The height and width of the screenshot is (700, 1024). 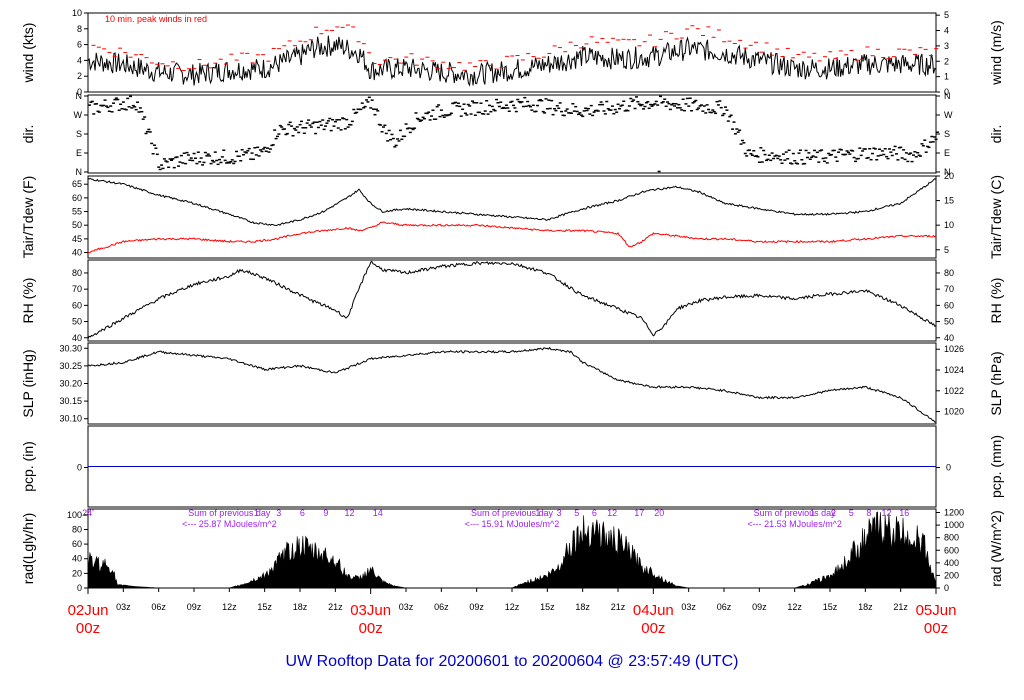 I want to click on right-axis-label-wind: wind (m/s), so click(x=996, y=53).